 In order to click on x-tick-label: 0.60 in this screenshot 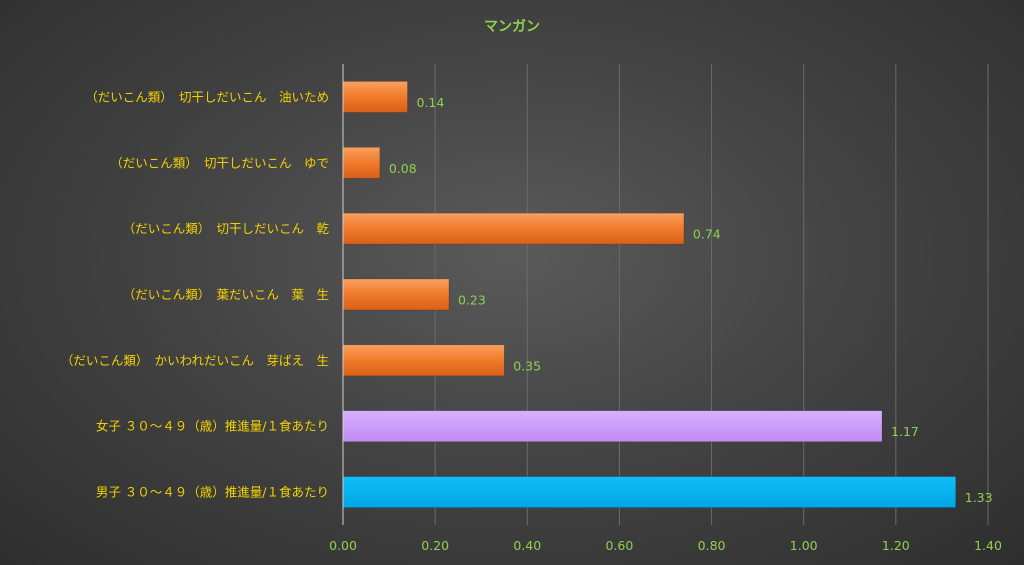, I will do `click(620, 545)`.